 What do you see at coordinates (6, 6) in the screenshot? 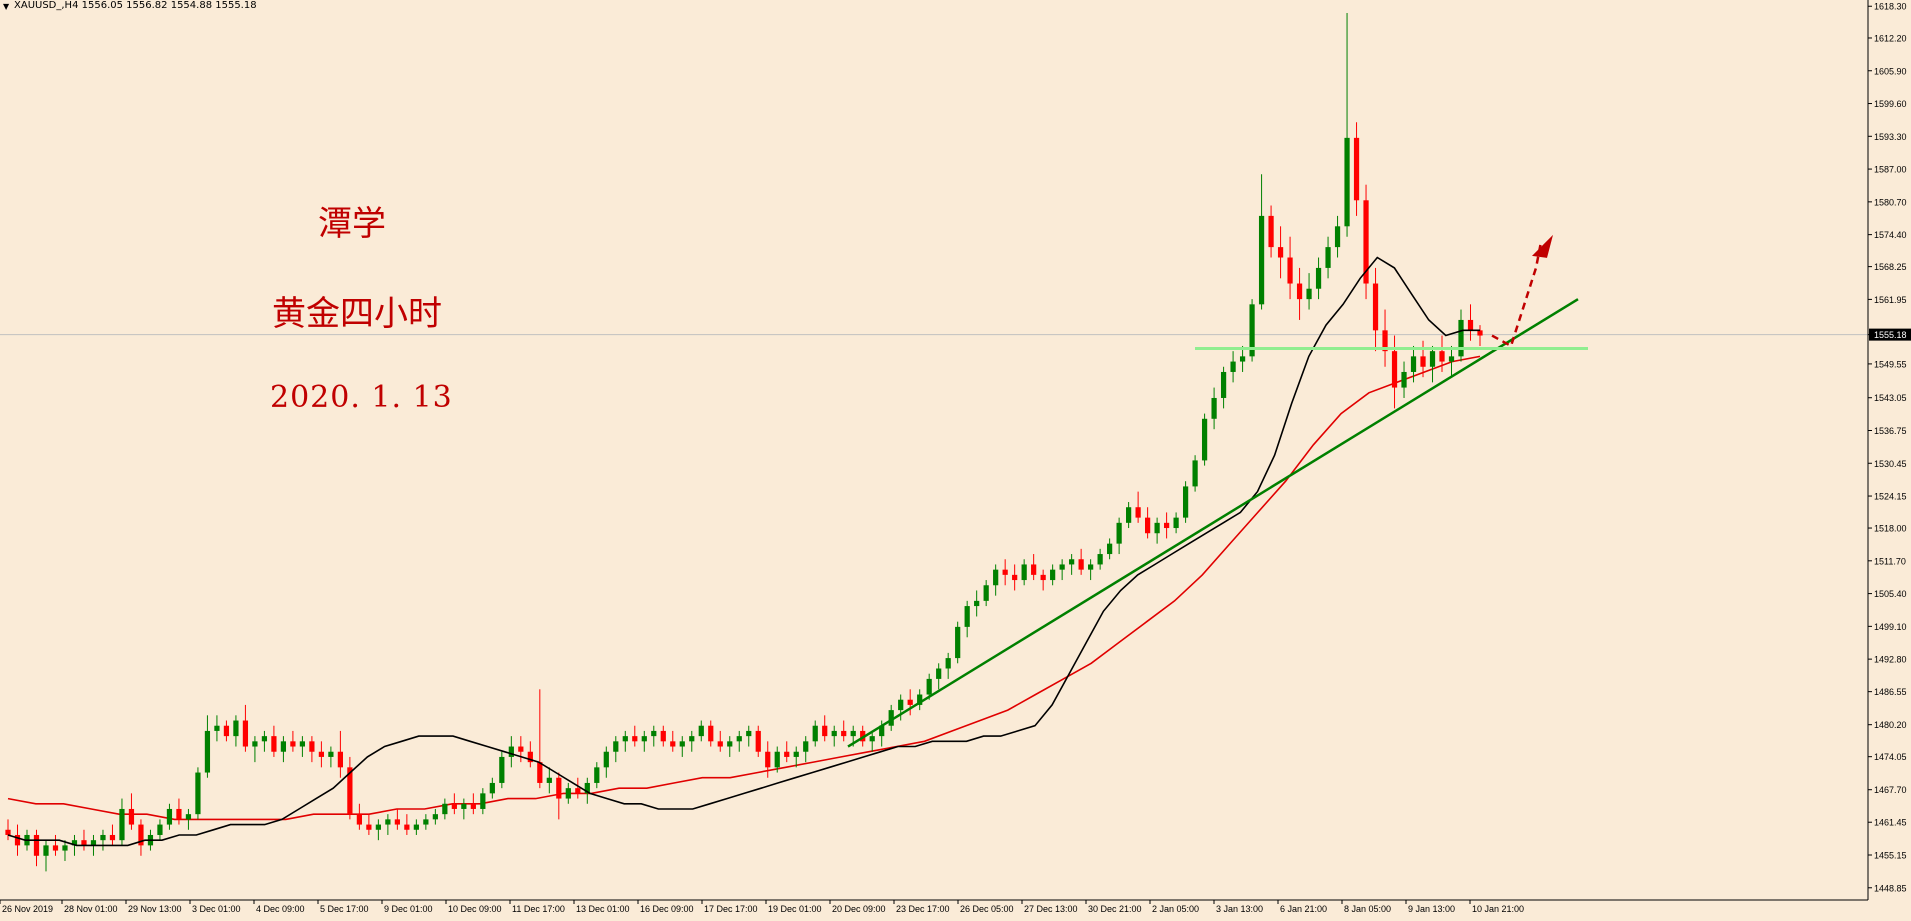
I see `dropdown-arrow-icon: ▼` at bounding box center [6, 6].